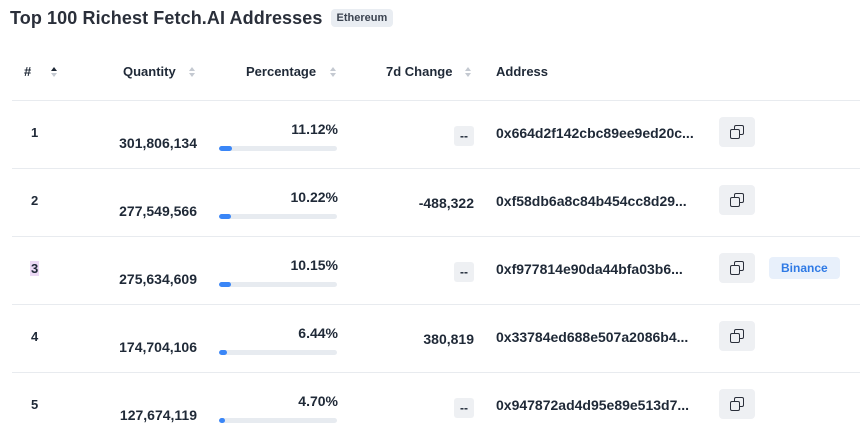 This screenshot has height=435, width=860. What do you see at coordinates (158, 211) in the screenshot?
I see `quantity-cell: 277,549,566` at bounding box center [158, 211].